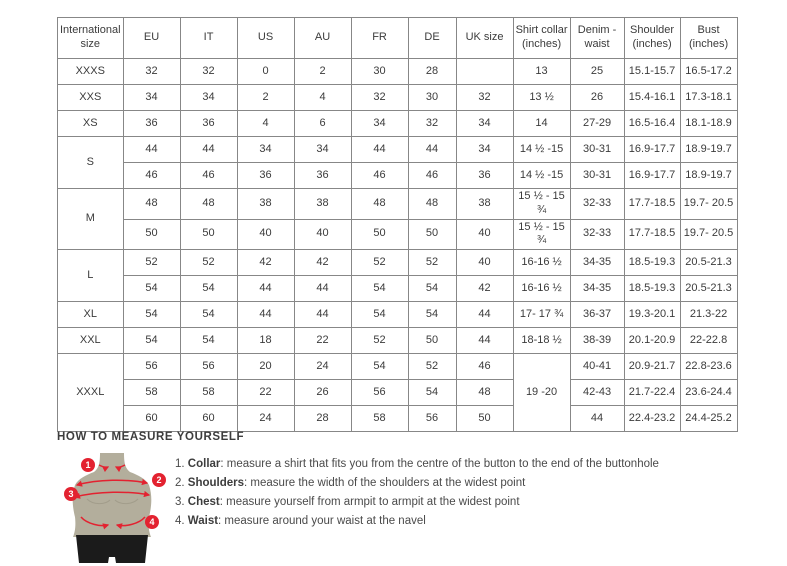  What do you see at coordinates (597, 71) in the screenshot?
I see `size-cell: 25` at bounding box center [597, 71].